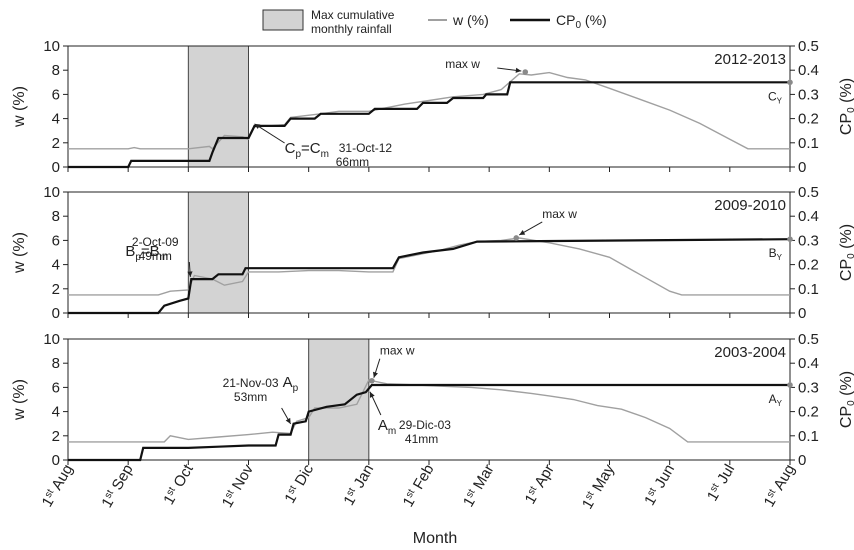 The height and width of the screenshot is (550, 854). Describe the element at coordinates (776, 254) in the screenshot. I see `end-point-label: BY` at that location.